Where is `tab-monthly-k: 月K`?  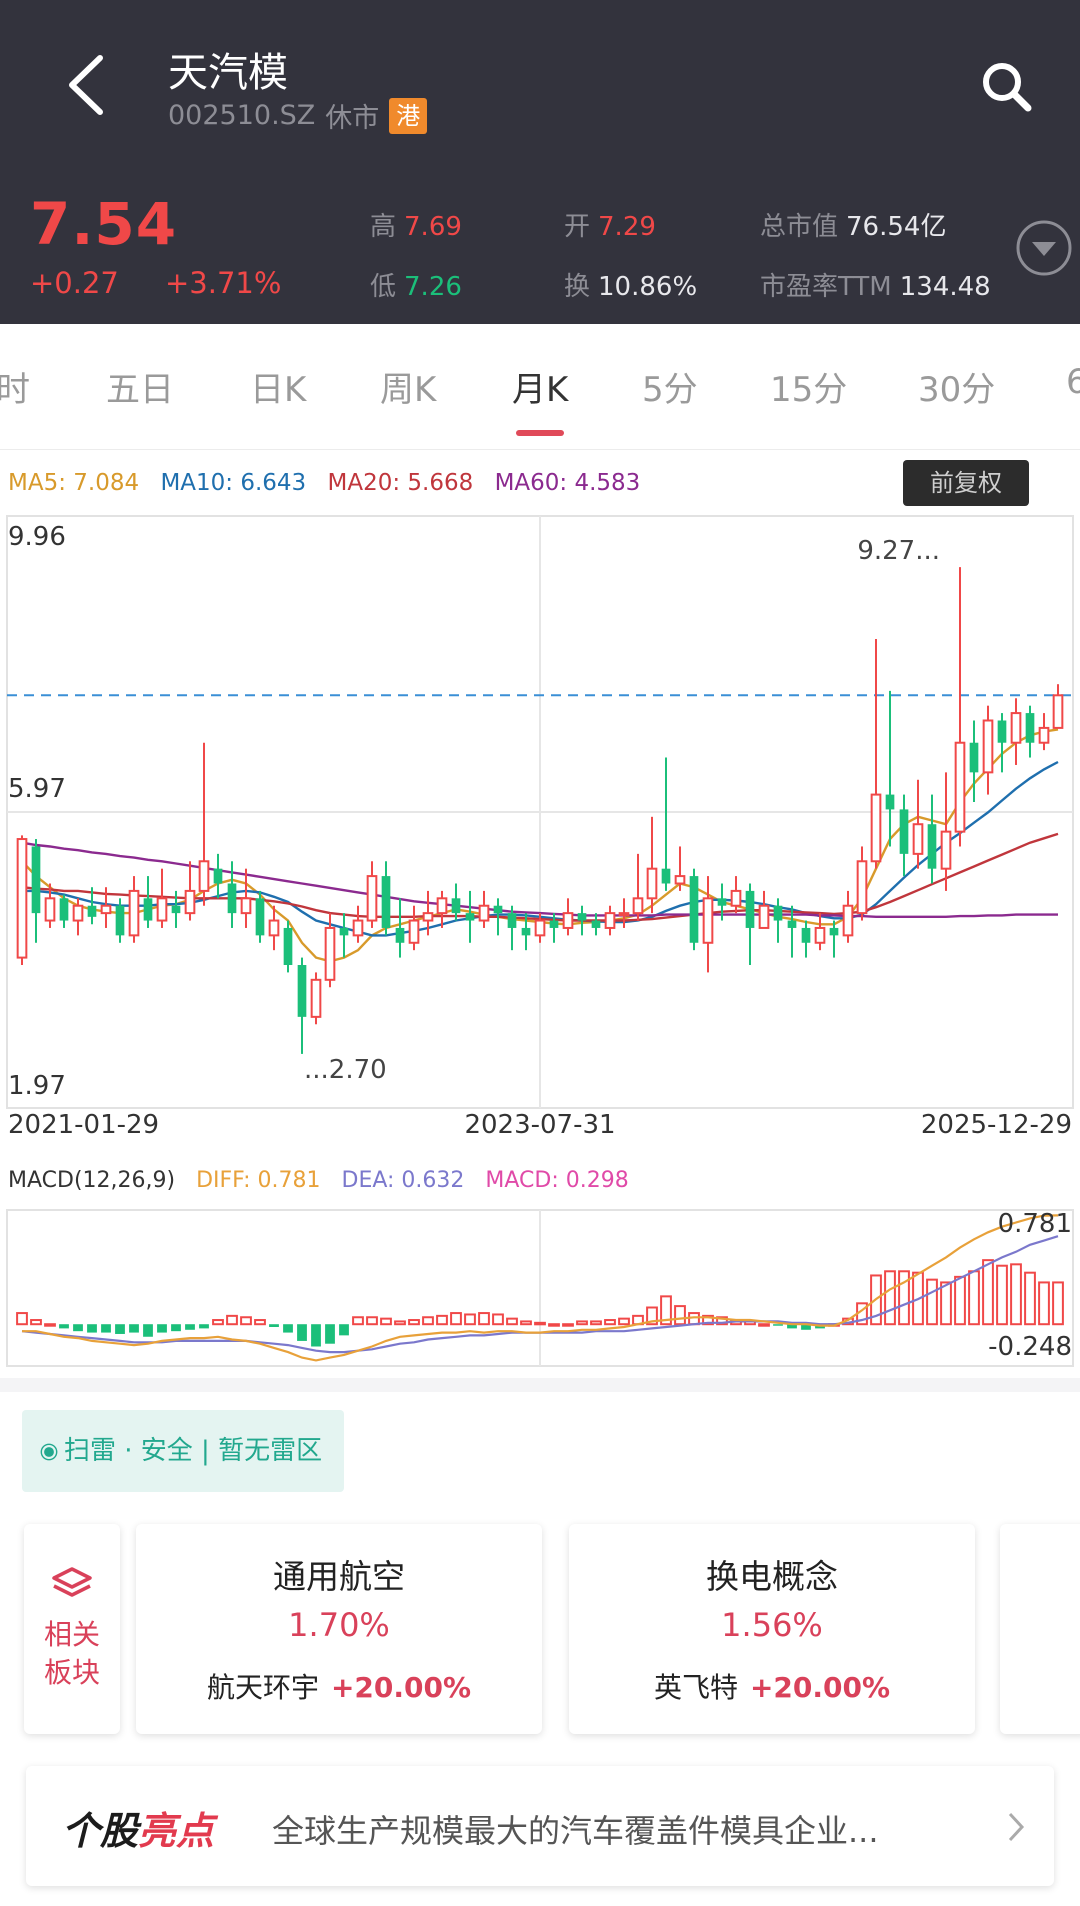 tab-monthly-k: 月K is located at coordinates (540, 390).